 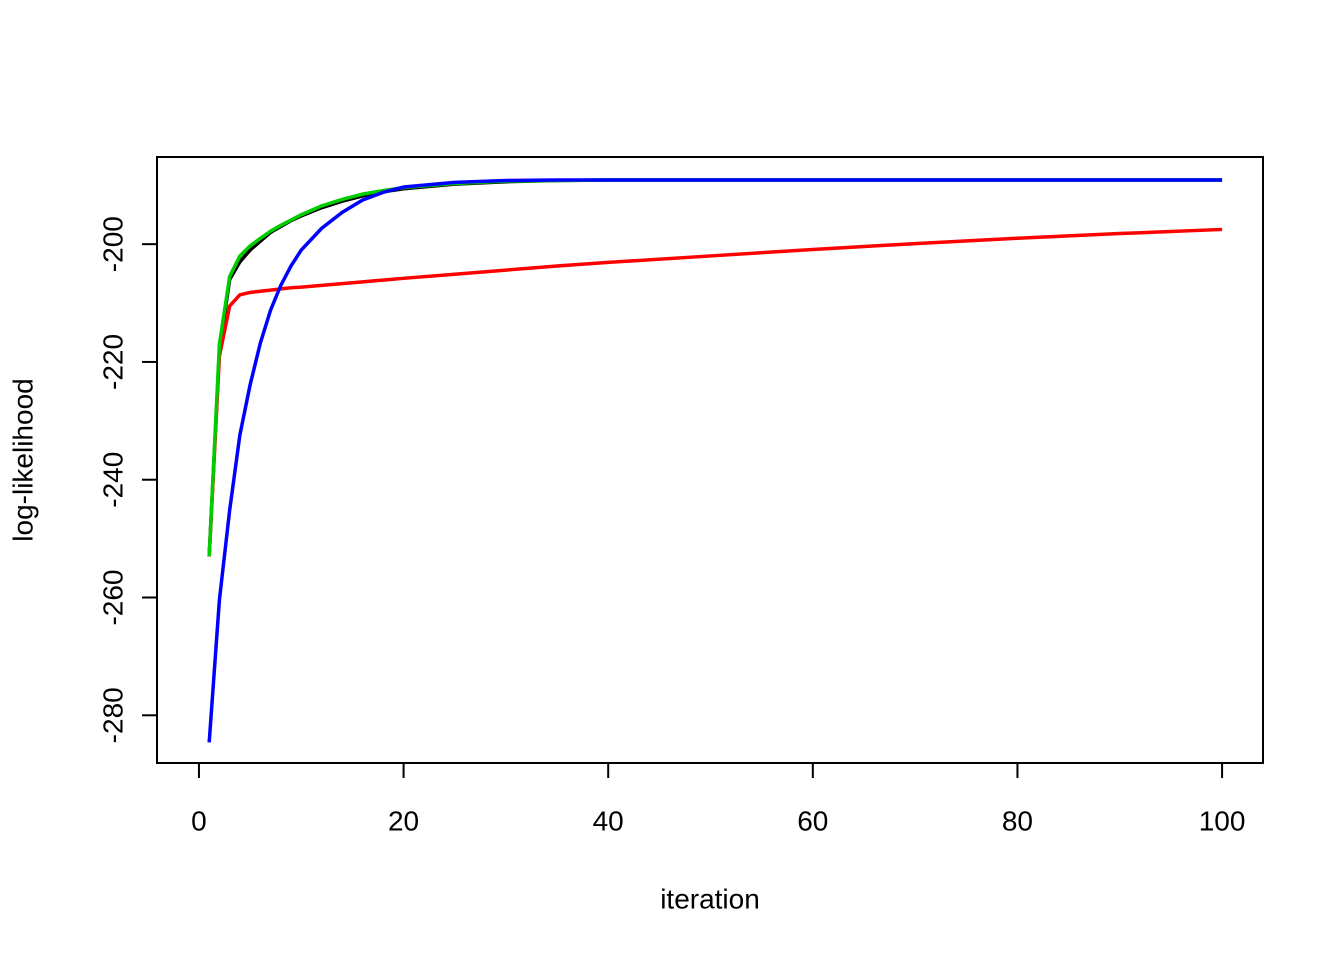 What do you see at coordinates (112, 480) in the screenshot?
I see `y-tick-label: -240` at bounding box center [112, 480].